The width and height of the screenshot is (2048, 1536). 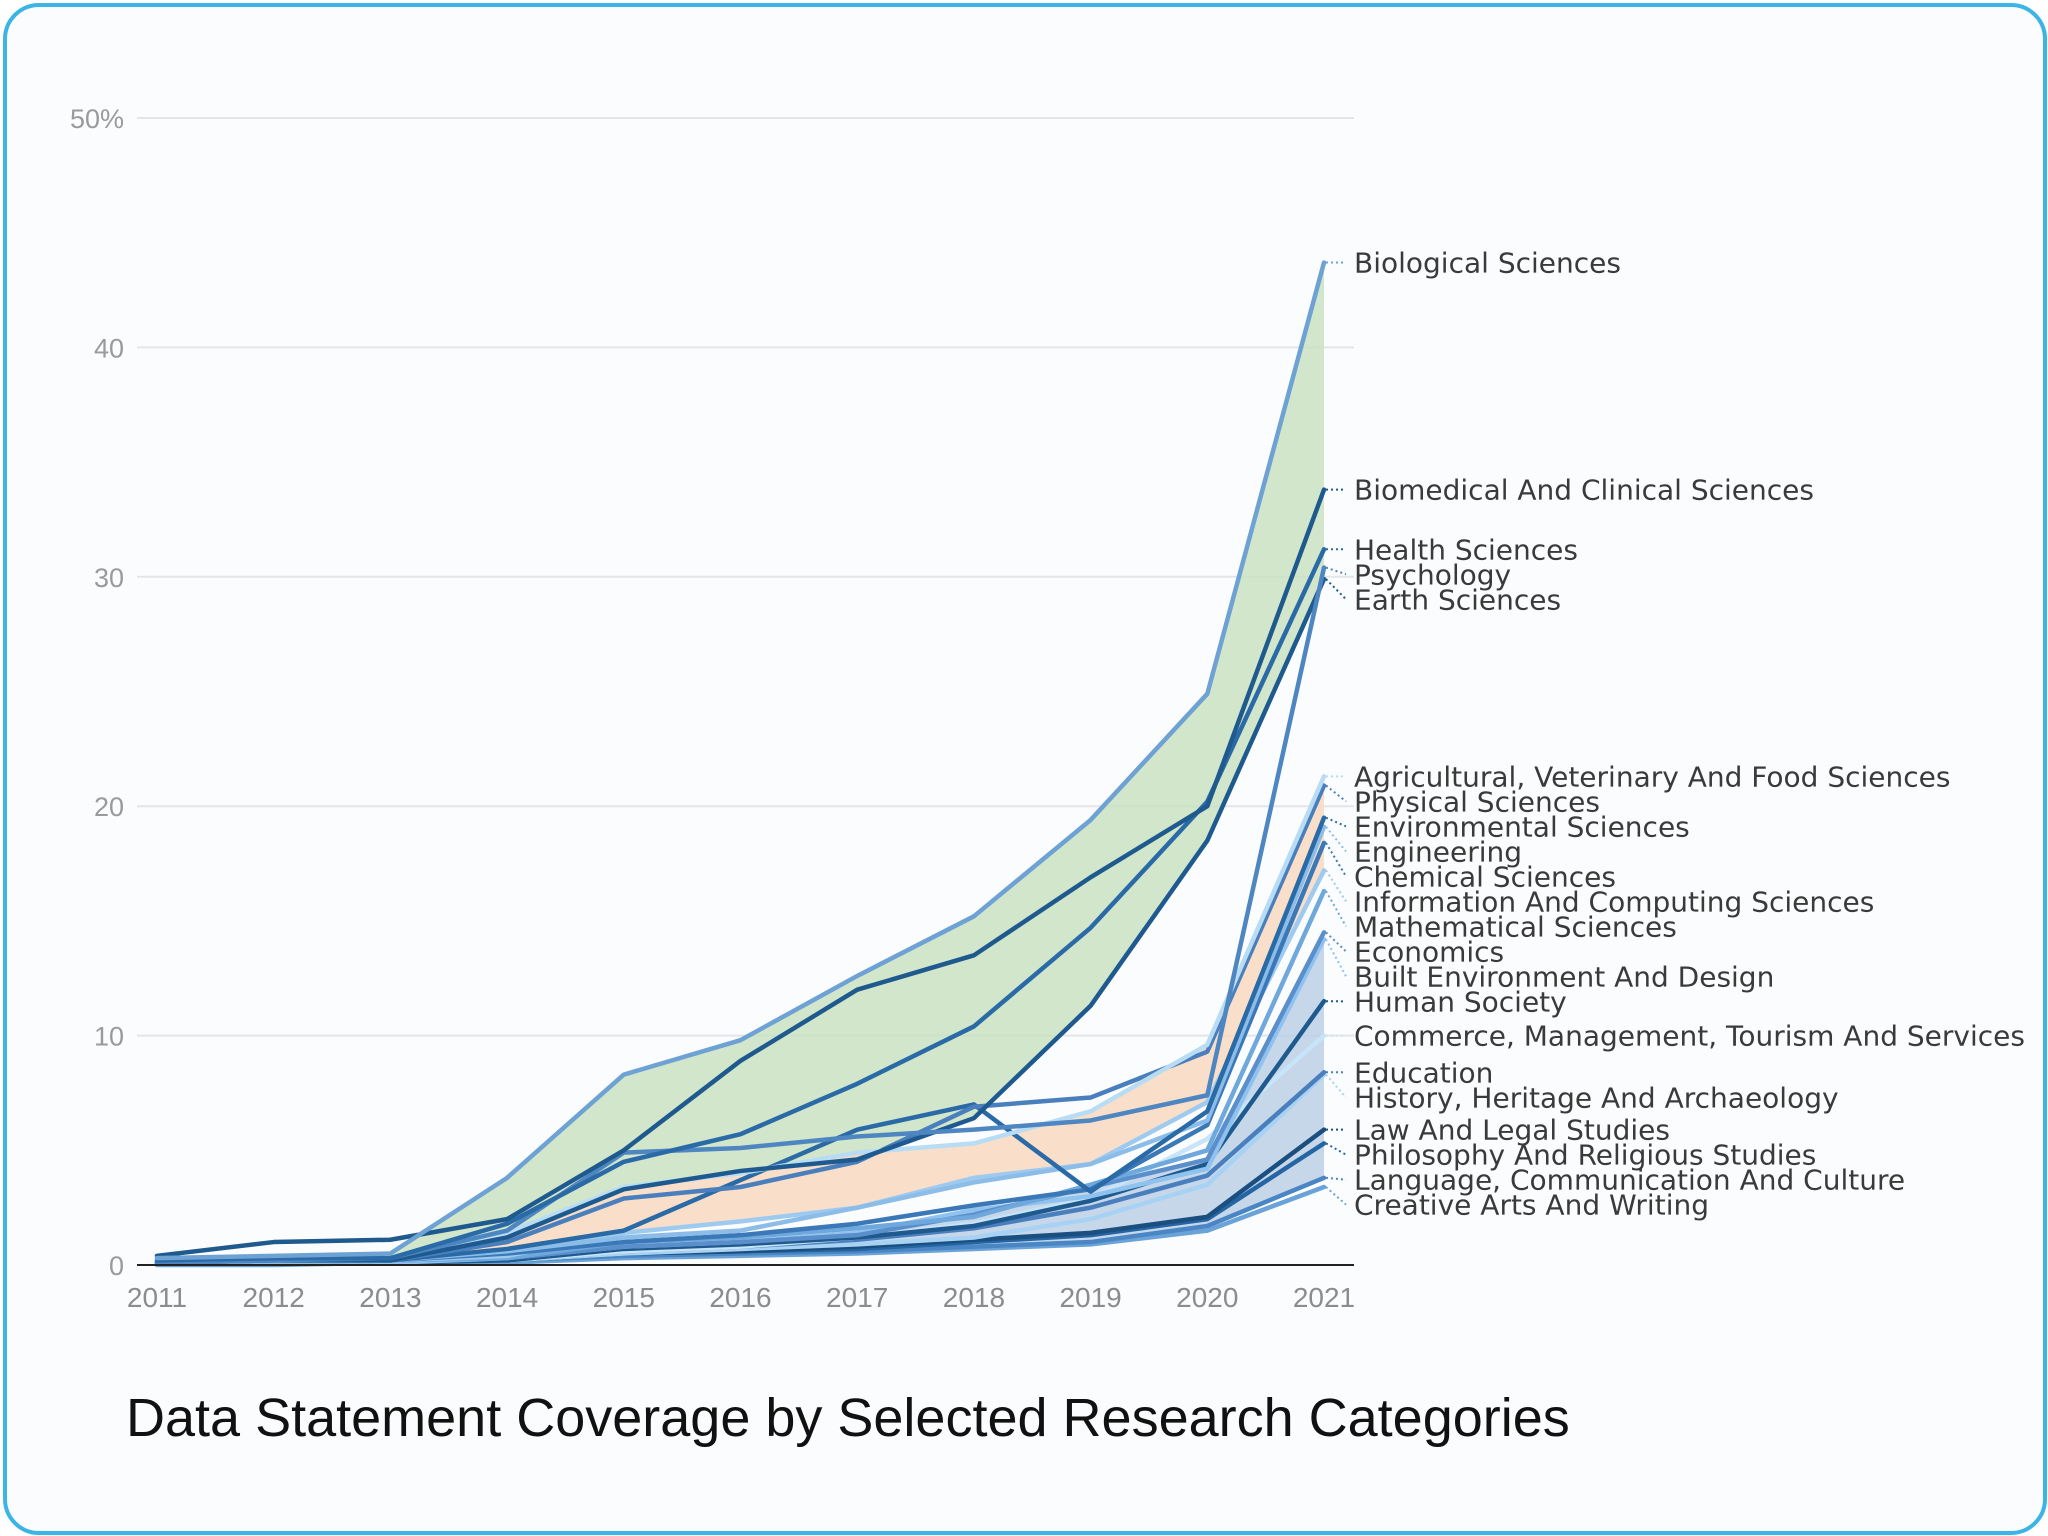 What do you see at coordinates (109, 1037) in the screenshot?
I see `y-tick-label: 10` at bounding box center [109, 1037].